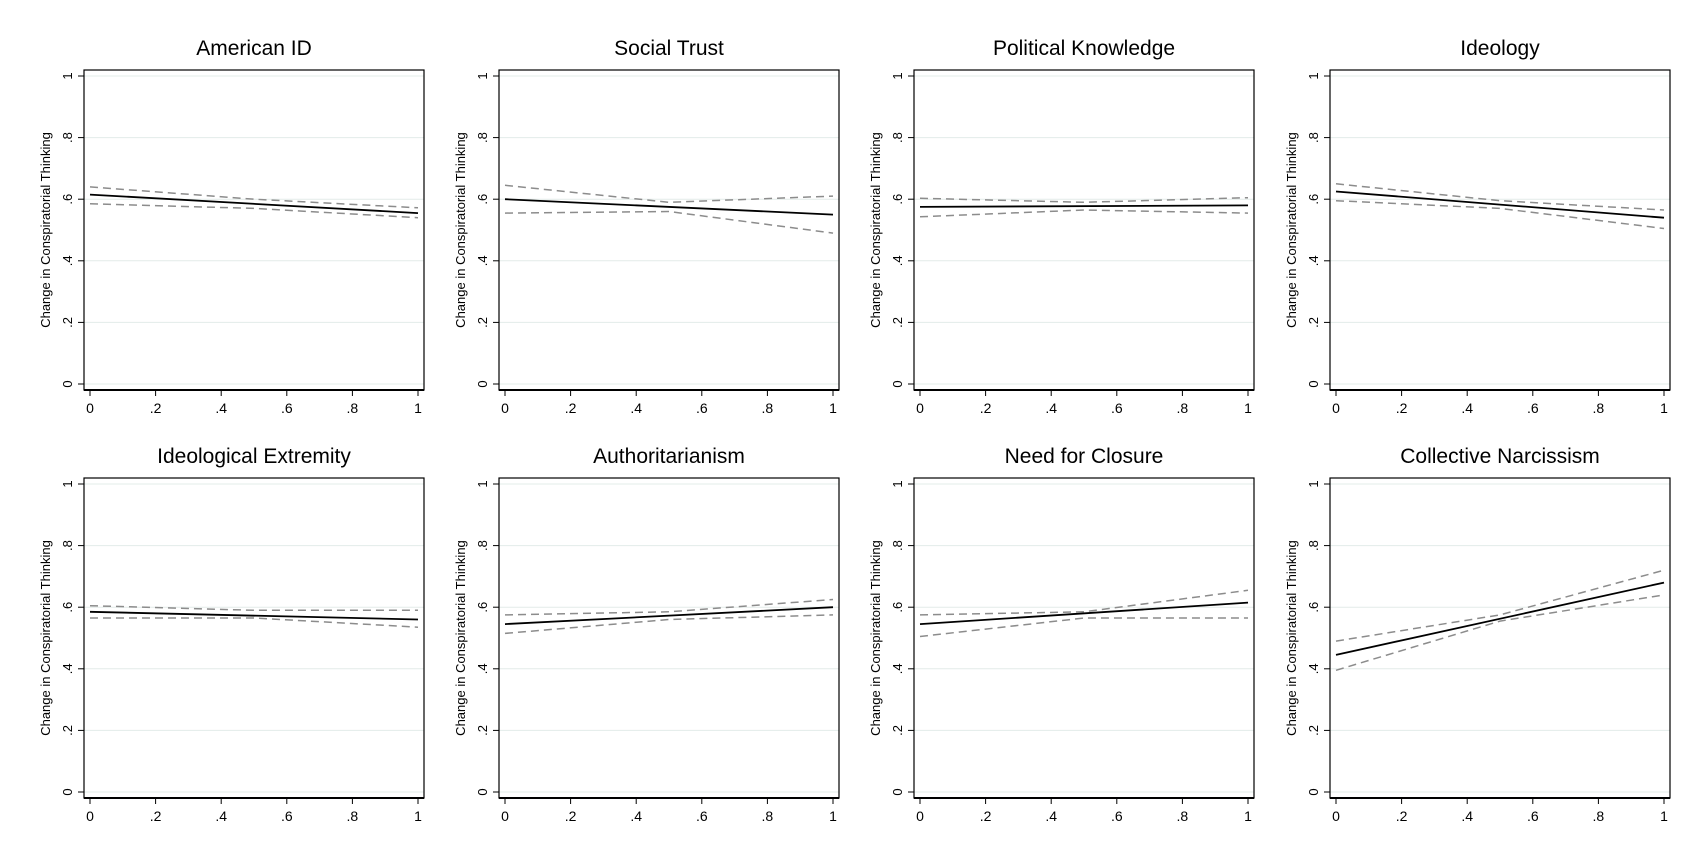 Image resolution: width=1703 pixels, height=855 pixels. What do you see at coordinates (669, 456) in the screenshot?
I see `panel-title: Authoritarianism` at bounding box center [669, 456].